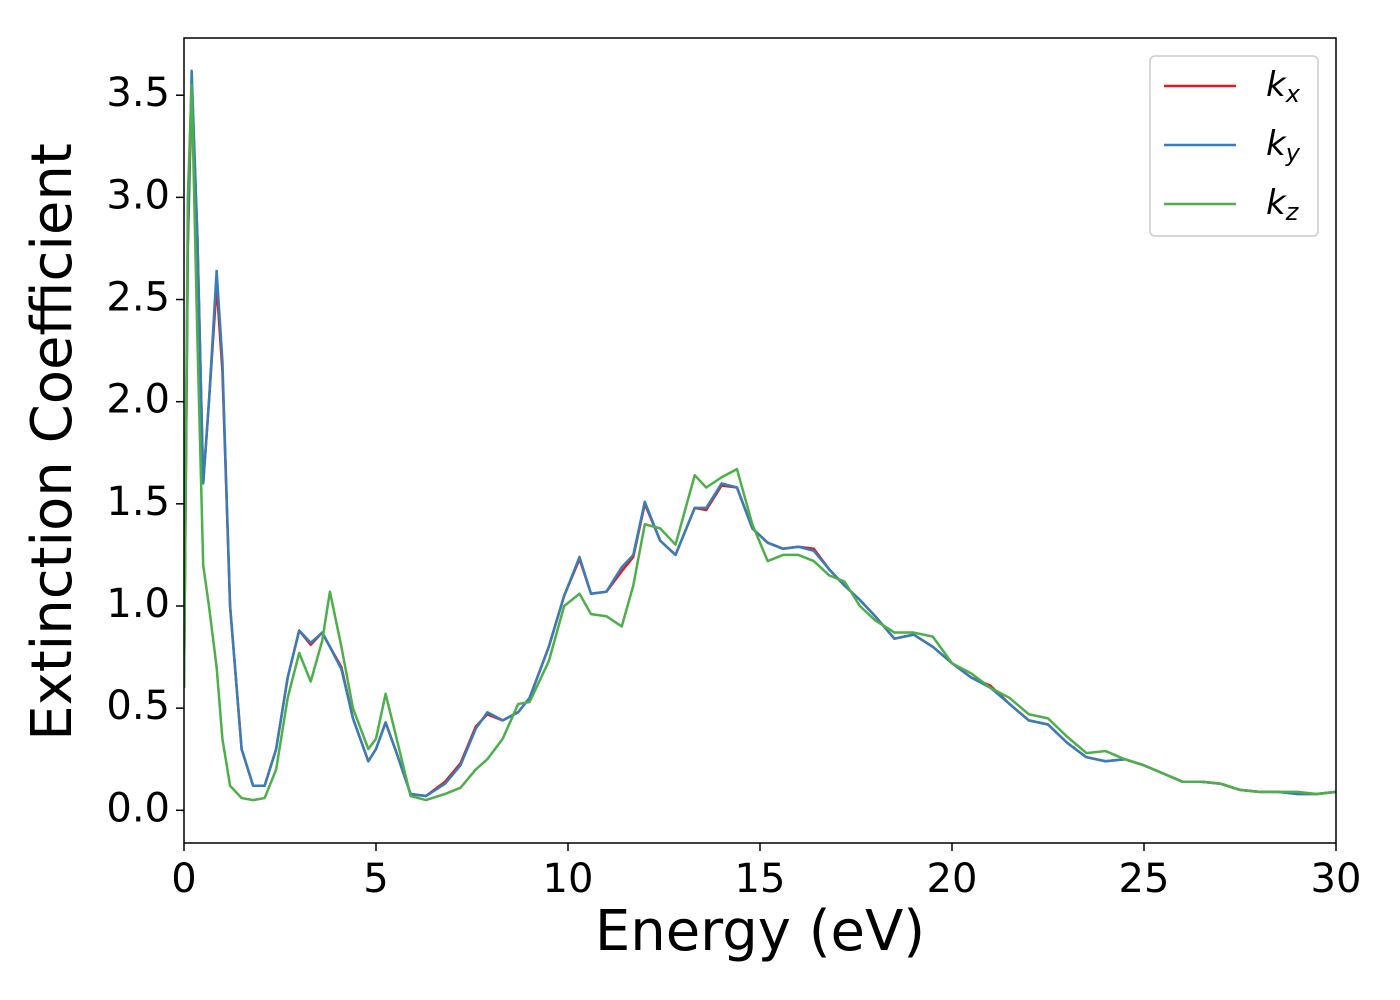 Image resolution: width=1400 pixels, height=1000 pixels. I want to click on y-axis-label: Extinction Coefficient, so click(52, 442).